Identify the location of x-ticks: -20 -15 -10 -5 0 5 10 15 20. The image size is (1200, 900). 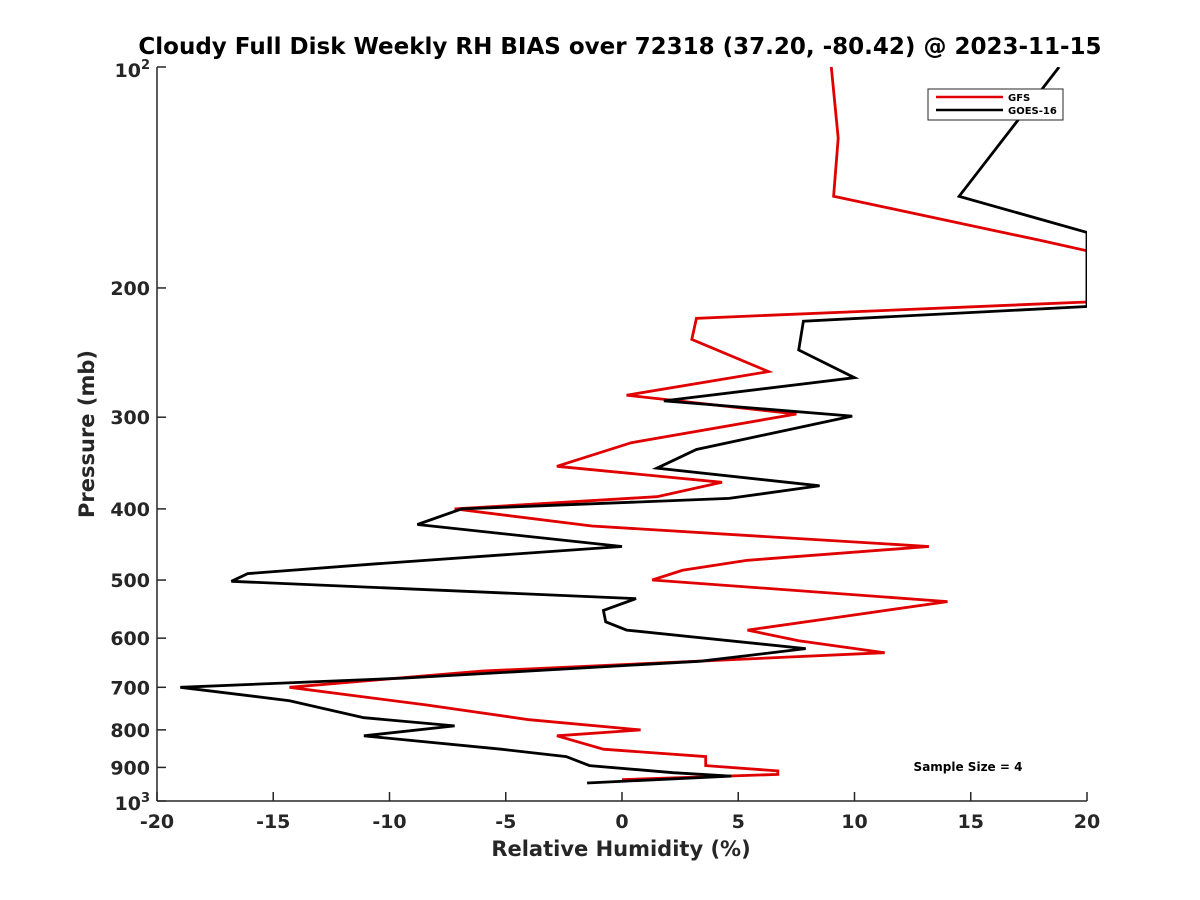
(620, 812).